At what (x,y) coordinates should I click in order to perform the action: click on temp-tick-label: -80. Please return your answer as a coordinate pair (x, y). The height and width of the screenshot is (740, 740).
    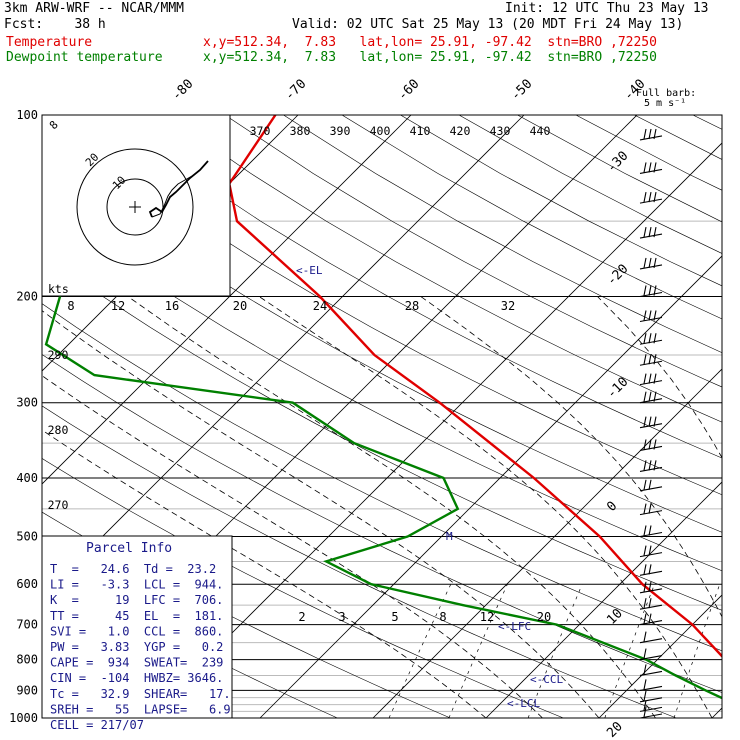
    Looking at the image, I should click on (182, 90).